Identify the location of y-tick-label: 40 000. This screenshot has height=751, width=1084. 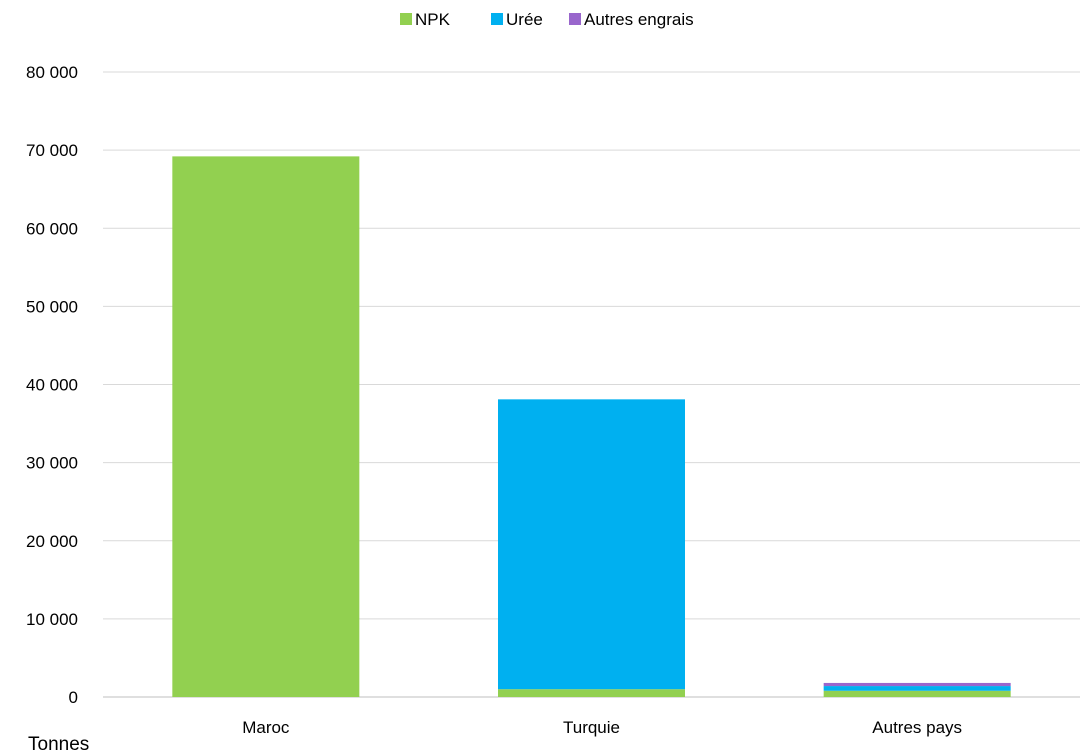
(52, 385).